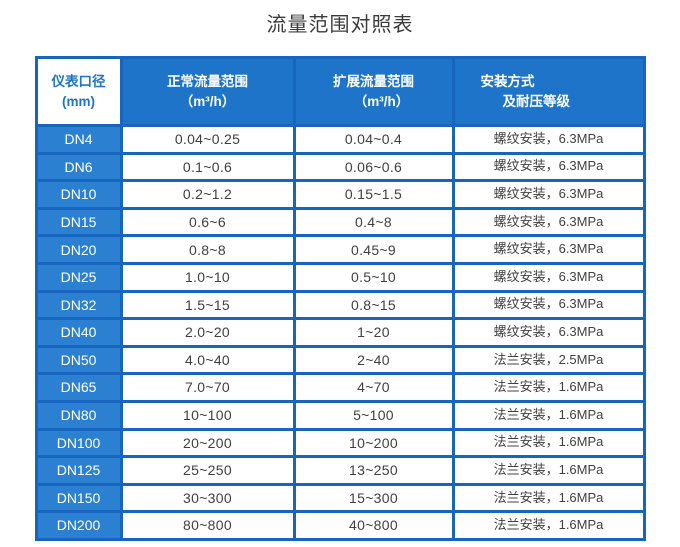 The image size is (680, 547). What do you see at coordinates (373, 415) in the screenshot?
I see `cell-extended-flow-range: 5~100` at bounding box center [373, 415].